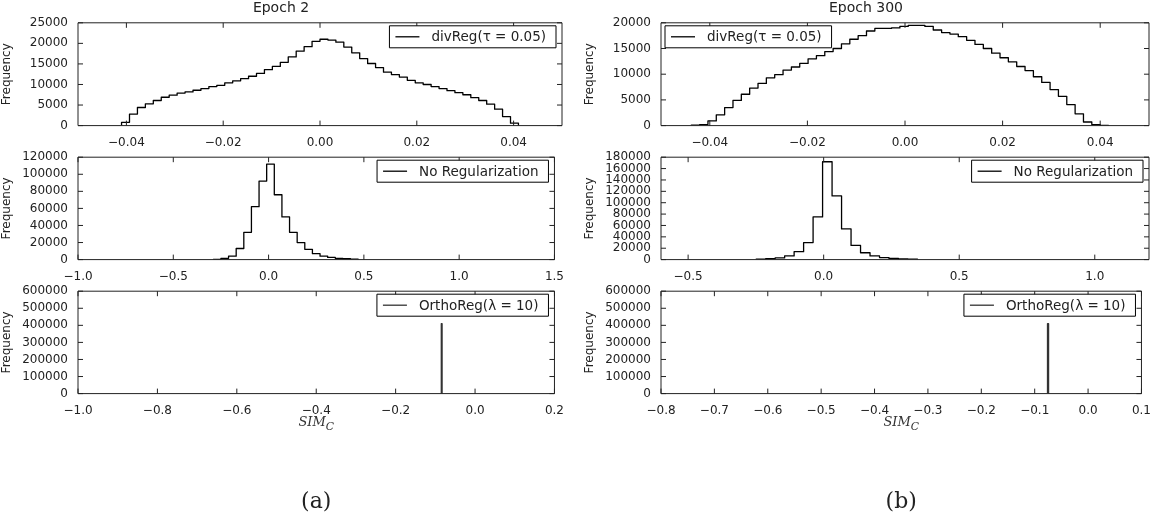 This screenshot has width=1153, height=521. I want to click on y-tick-label: 40000, so click(48, 224).